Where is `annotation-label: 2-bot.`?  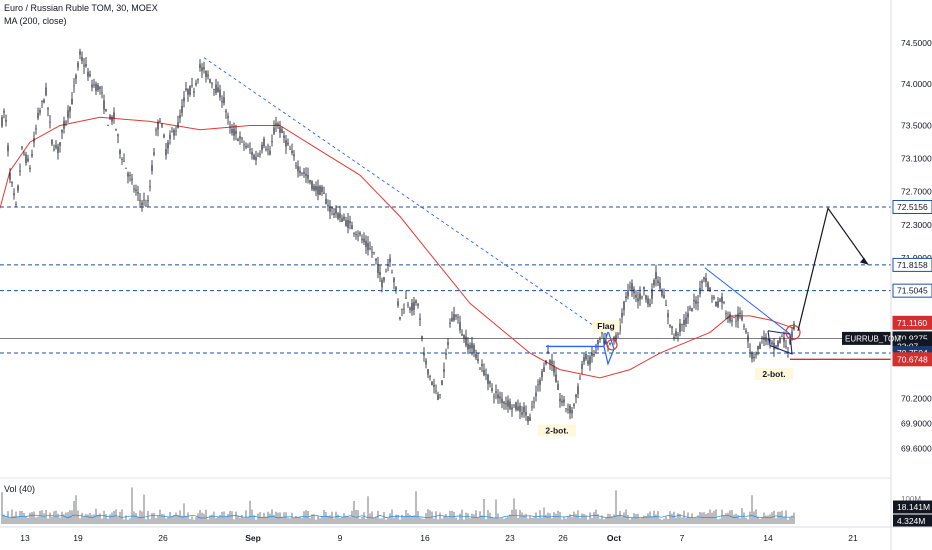 annotation-label: 2-bot. is located at coordinates (773, 374).